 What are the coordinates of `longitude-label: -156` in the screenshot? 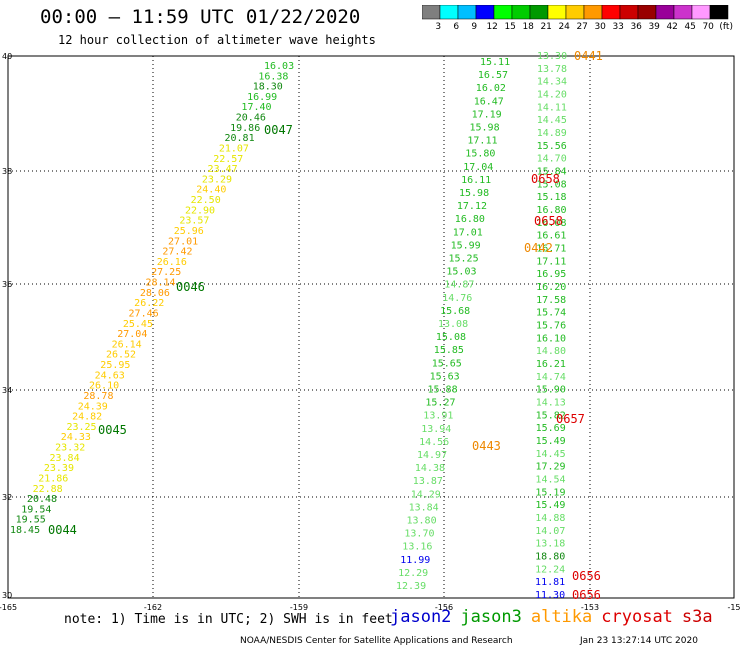 It's located at (444, 607).